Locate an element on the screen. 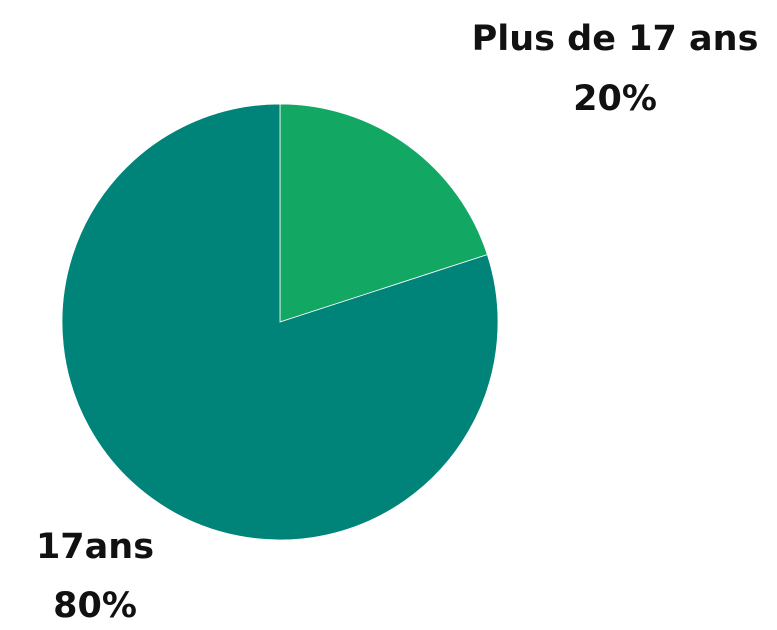 This screenshot has height=630, width=777. slice-value-label: 80% is located at coordinates (95, 606).